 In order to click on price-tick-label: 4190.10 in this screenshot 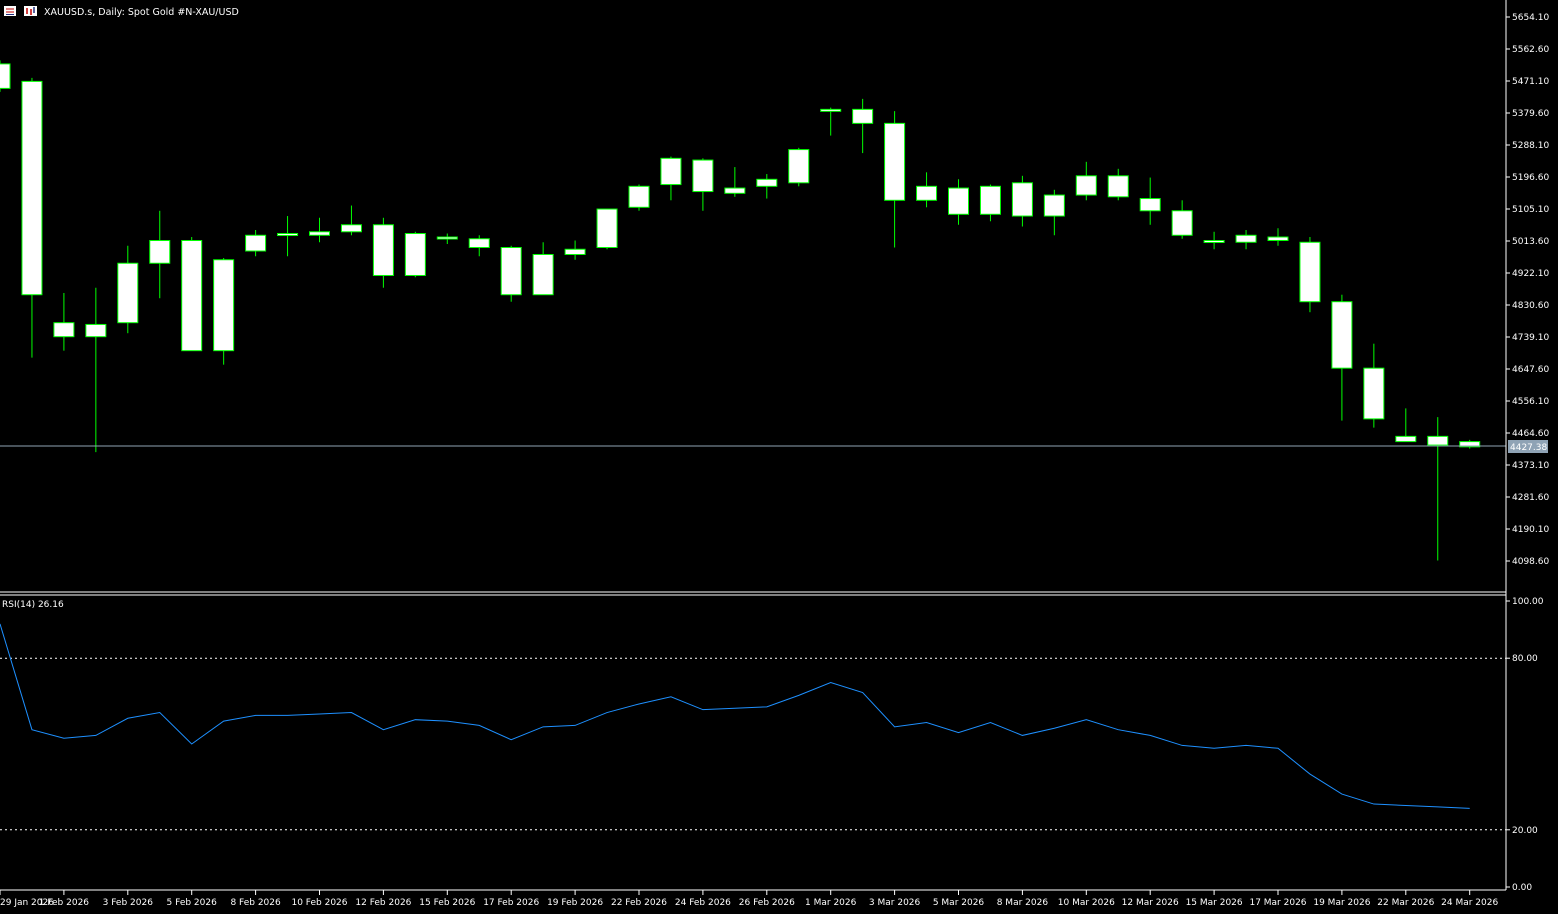, I will do `click(1530, 530)`.